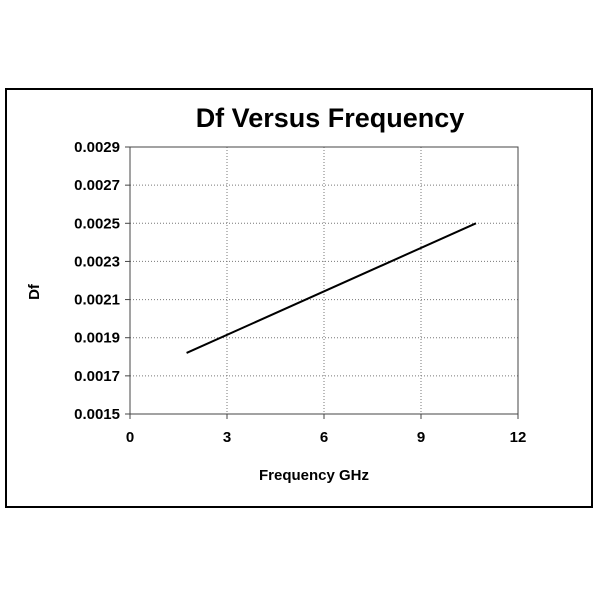  I want to click on x-axis-ticks: 0 3 6 9 12, so click(326, 430).